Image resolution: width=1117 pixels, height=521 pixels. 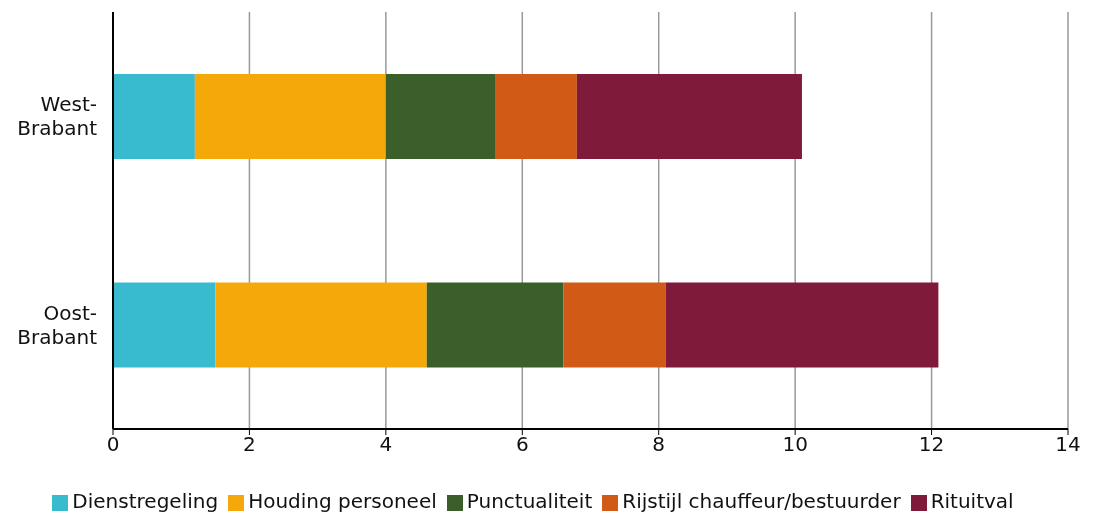 What do you see at coordinates (386, 444) in the screenshot?
I see `x-tick-label: 4` at bounding box center [386, 444].